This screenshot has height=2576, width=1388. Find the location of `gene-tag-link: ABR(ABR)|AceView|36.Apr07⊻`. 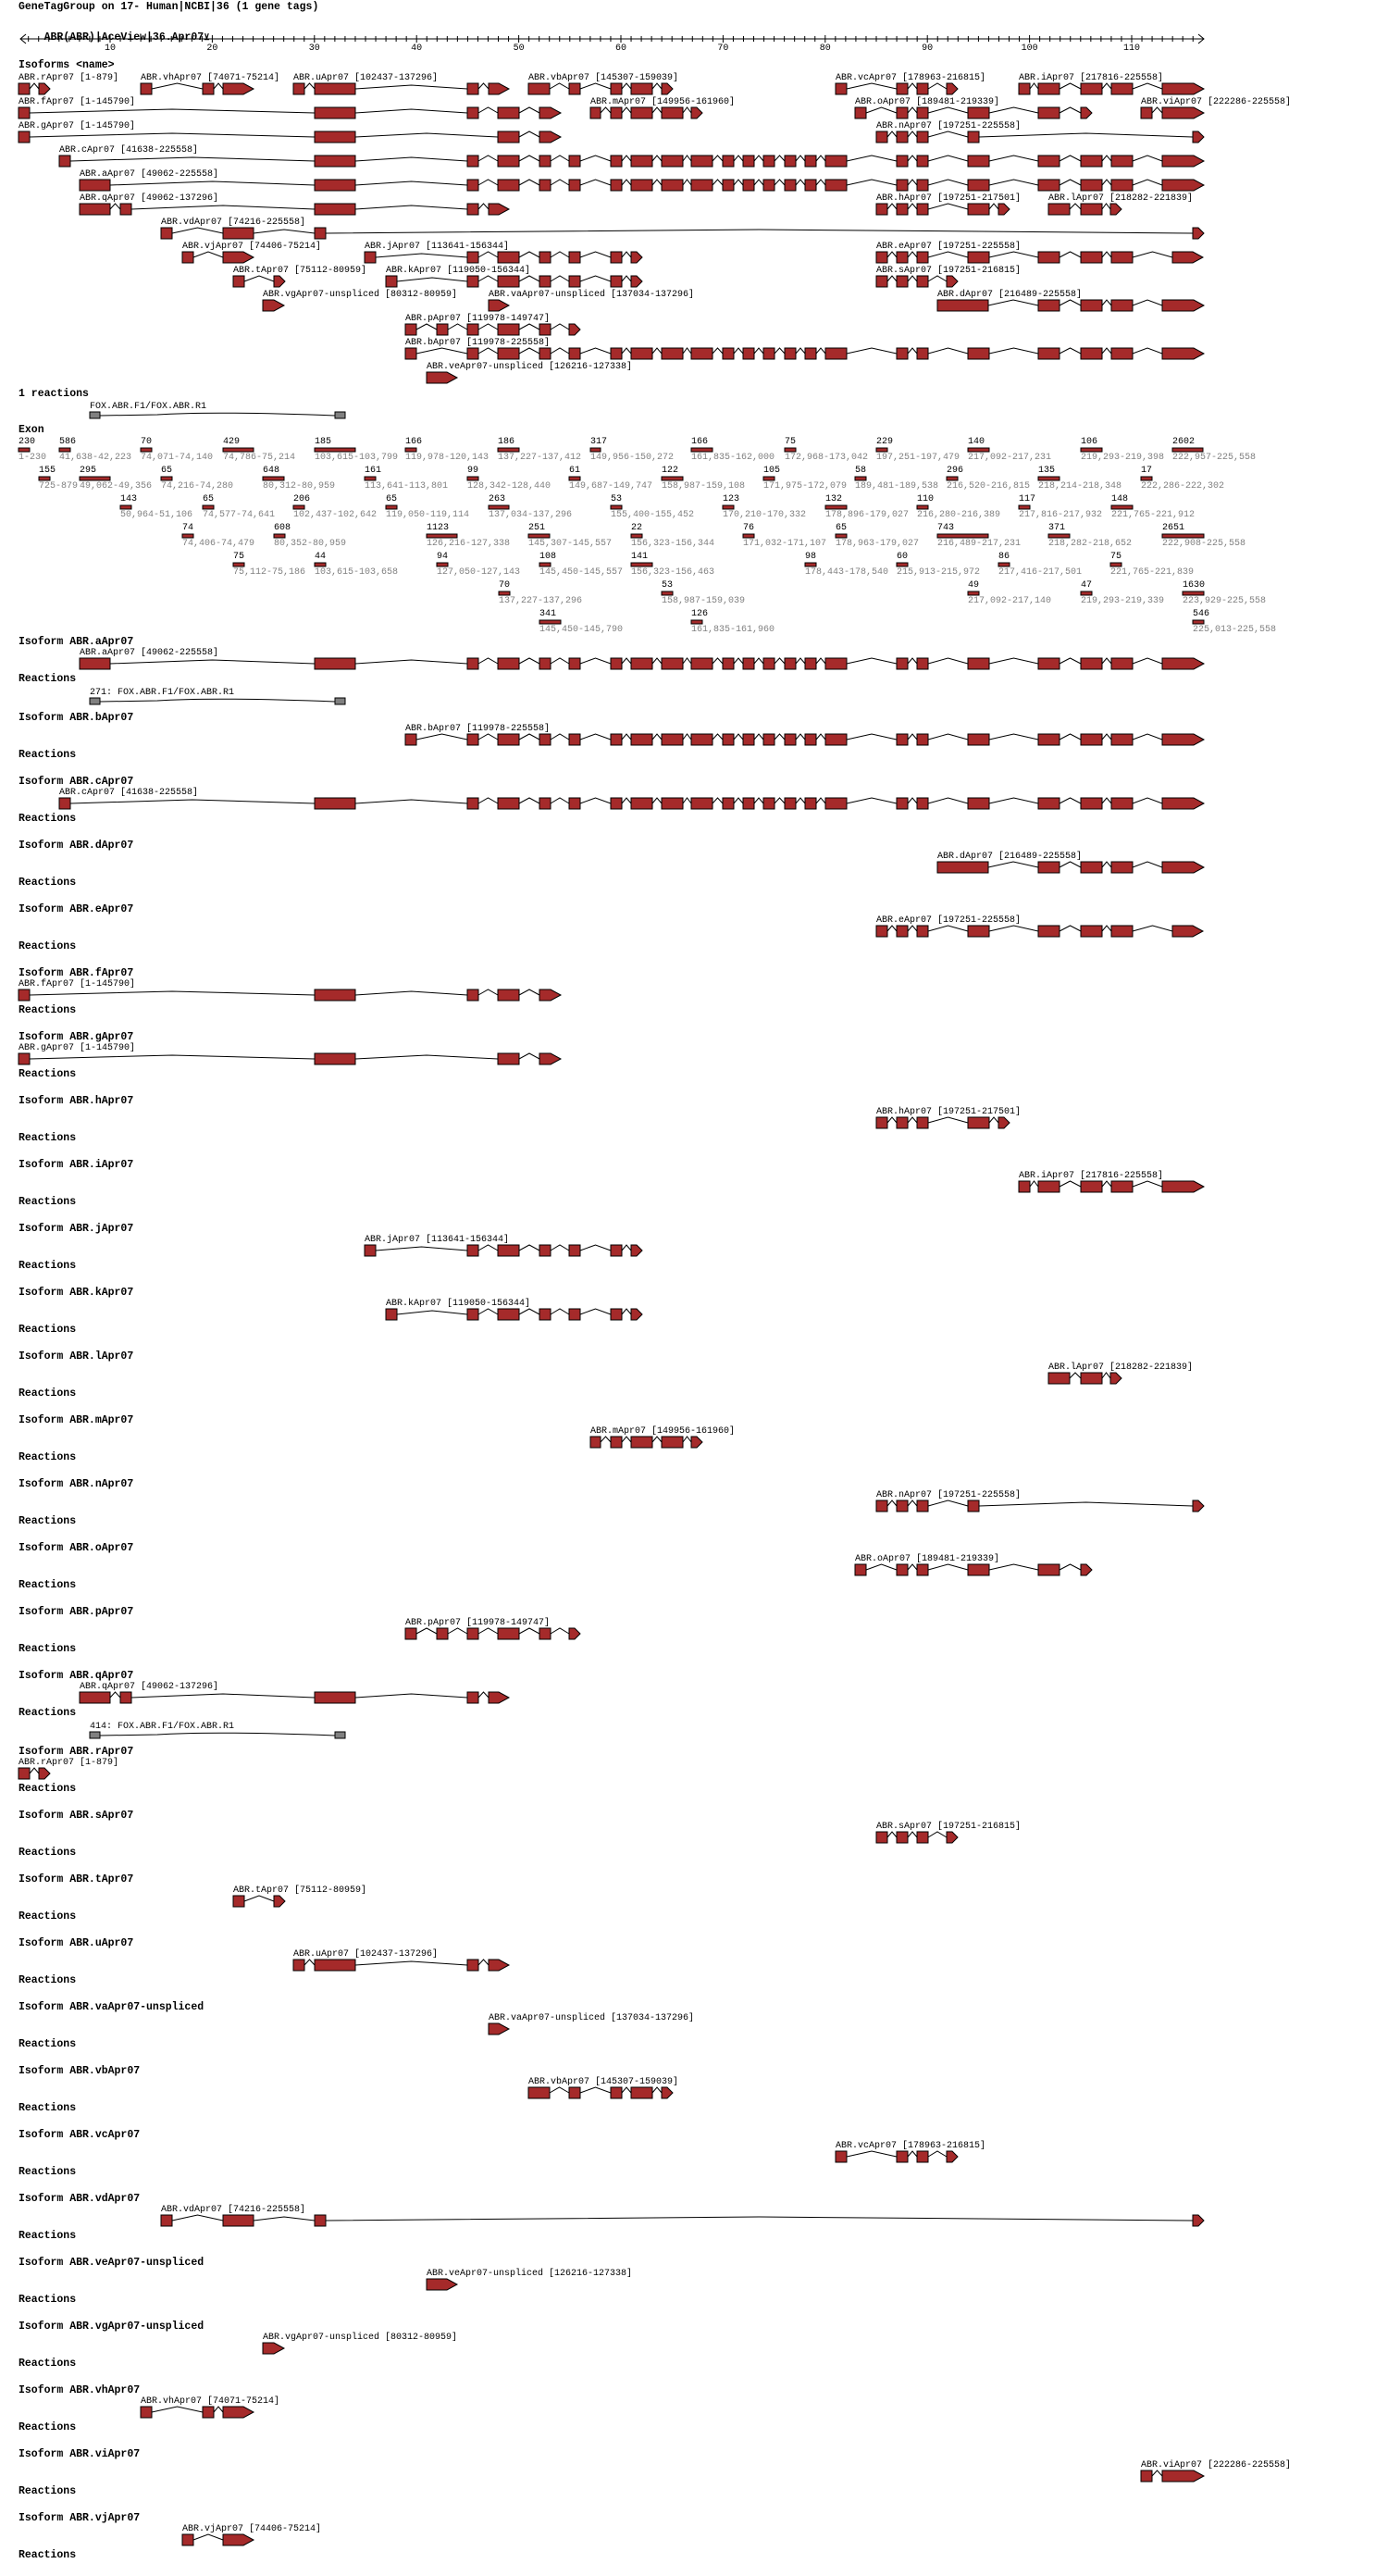

gene-tag-link: ABR(ABR)|AceView|36.Apr07⊻ is located at coordinates (115, 38).